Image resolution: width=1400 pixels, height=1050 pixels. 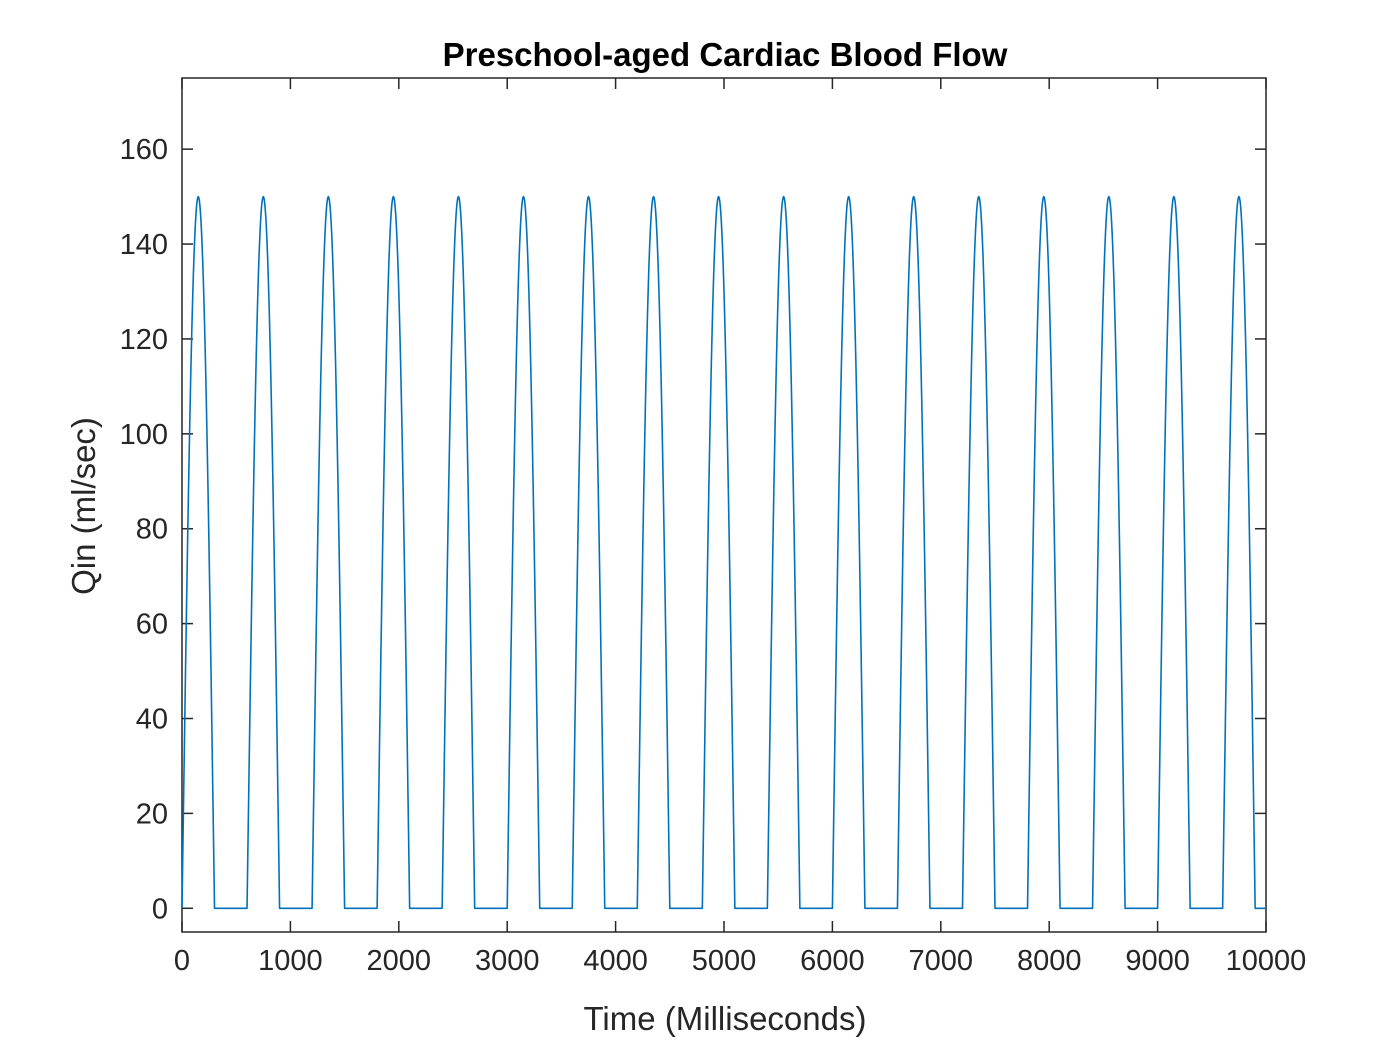 What do you see at coordinates (941, 961) in the screenshot?
I see `x-tick-label: 7000` at bounding box center [941, 961].